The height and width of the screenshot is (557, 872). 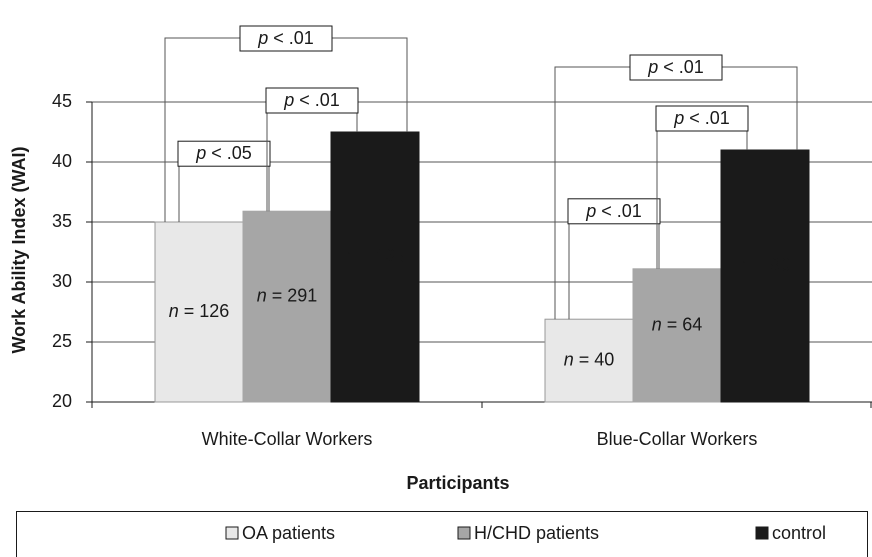 I want to click on bar-label: n = 135, so click(x=375, y=256).